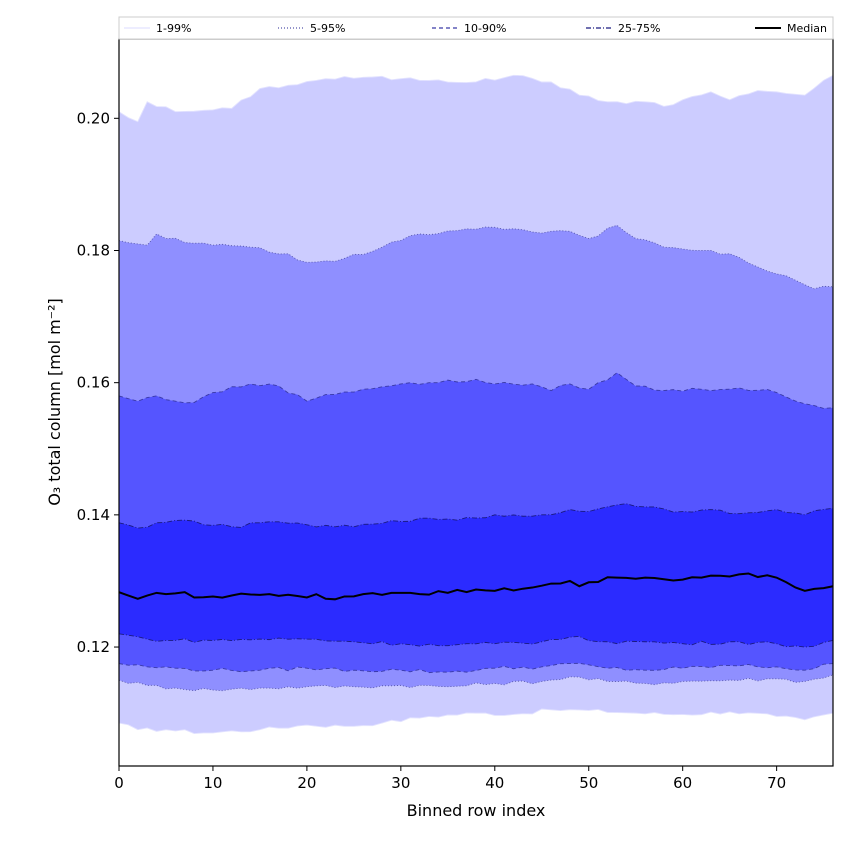 The height and width of the screenshot is (850, 850). Describe the element at coordinates (119, 783) in the screenshot. I see `x-tick-label: 0` at that location.